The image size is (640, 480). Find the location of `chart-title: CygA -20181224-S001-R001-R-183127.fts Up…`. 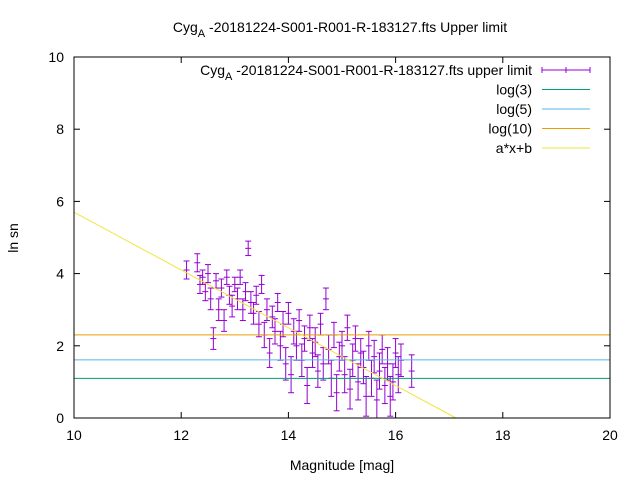

chart-title: CygA -20181224-S001-R001-R-183127.fts Up… is located at coordinates (340, 29).